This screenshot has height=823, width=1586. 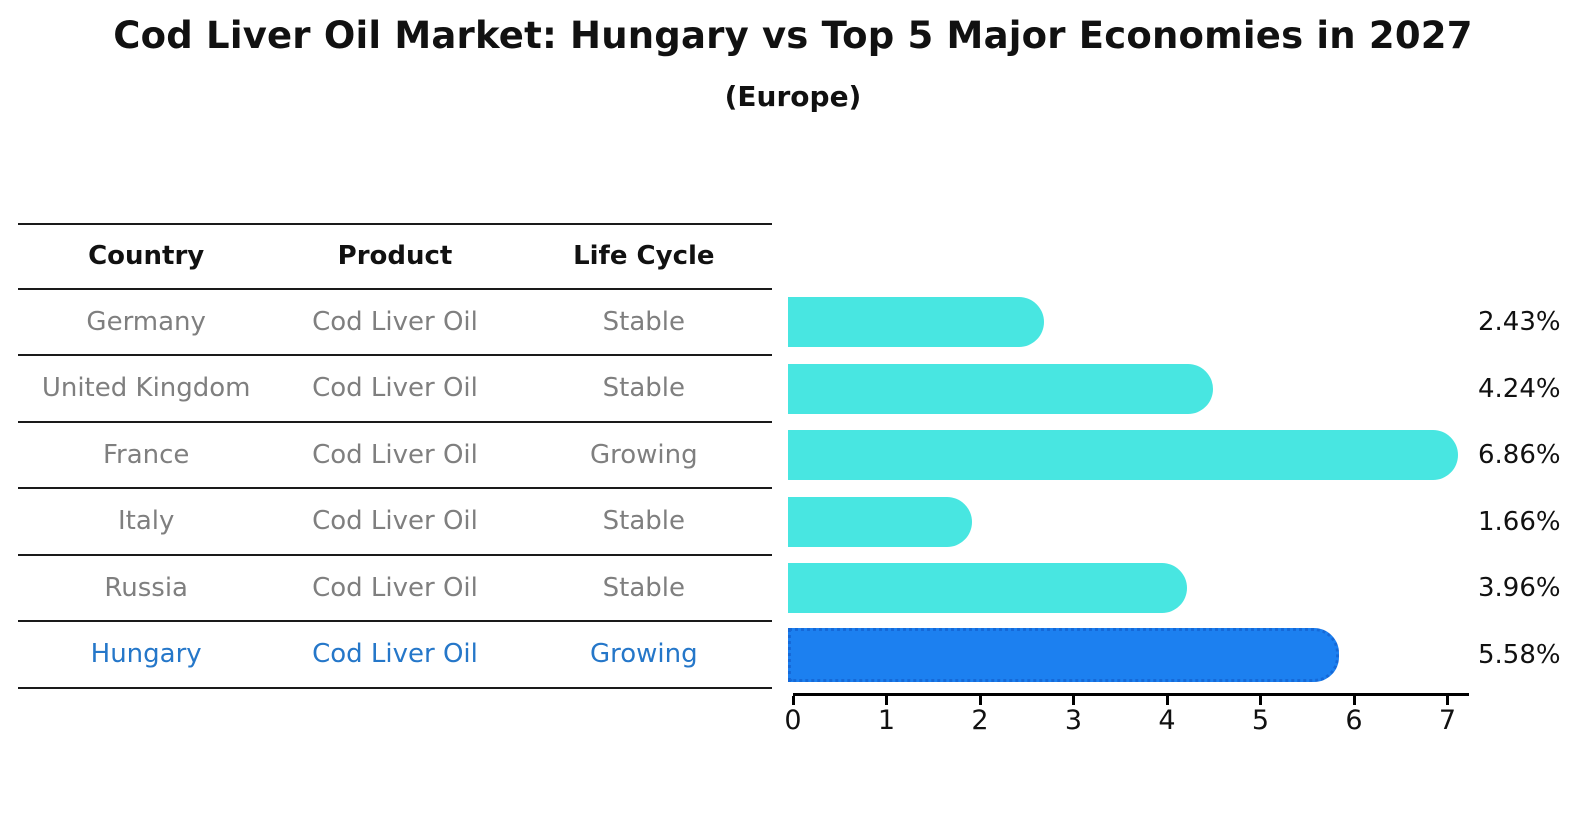 What do you see at coordinates (1167, 720) in the screenshot?
I see `x-axis-tick-label: 4` at bounding box center [1167, 720].